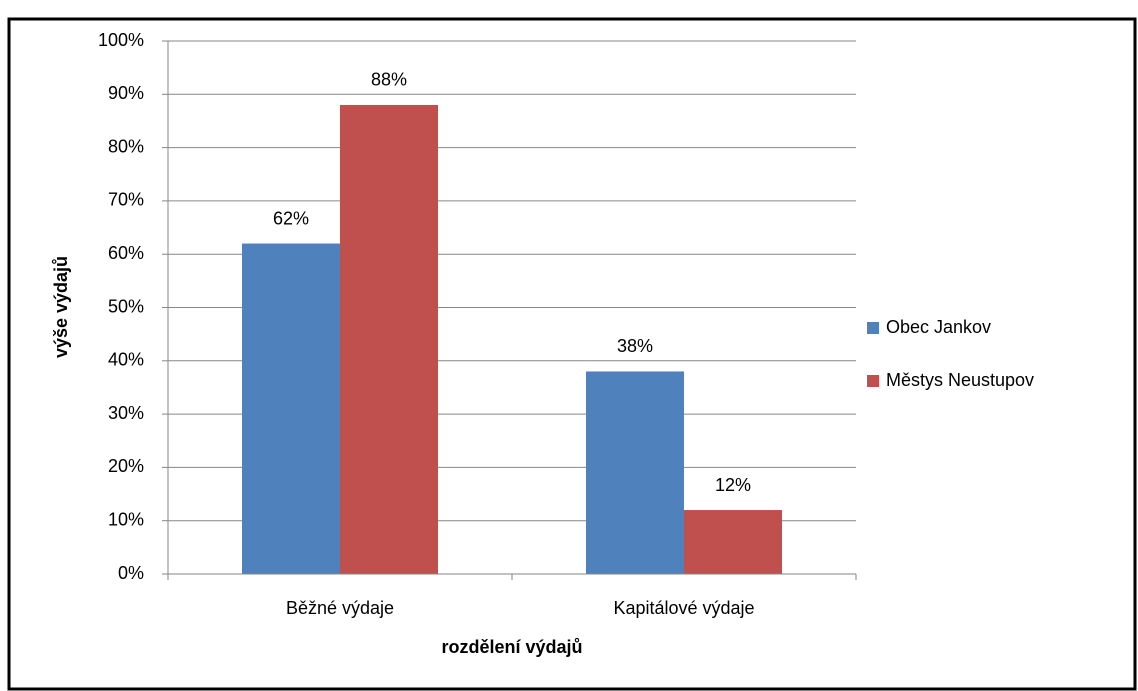  Describe the element at coordinates (960, 380) in the screenshot. I see `legend-label: Městys Neustupov` at that location.